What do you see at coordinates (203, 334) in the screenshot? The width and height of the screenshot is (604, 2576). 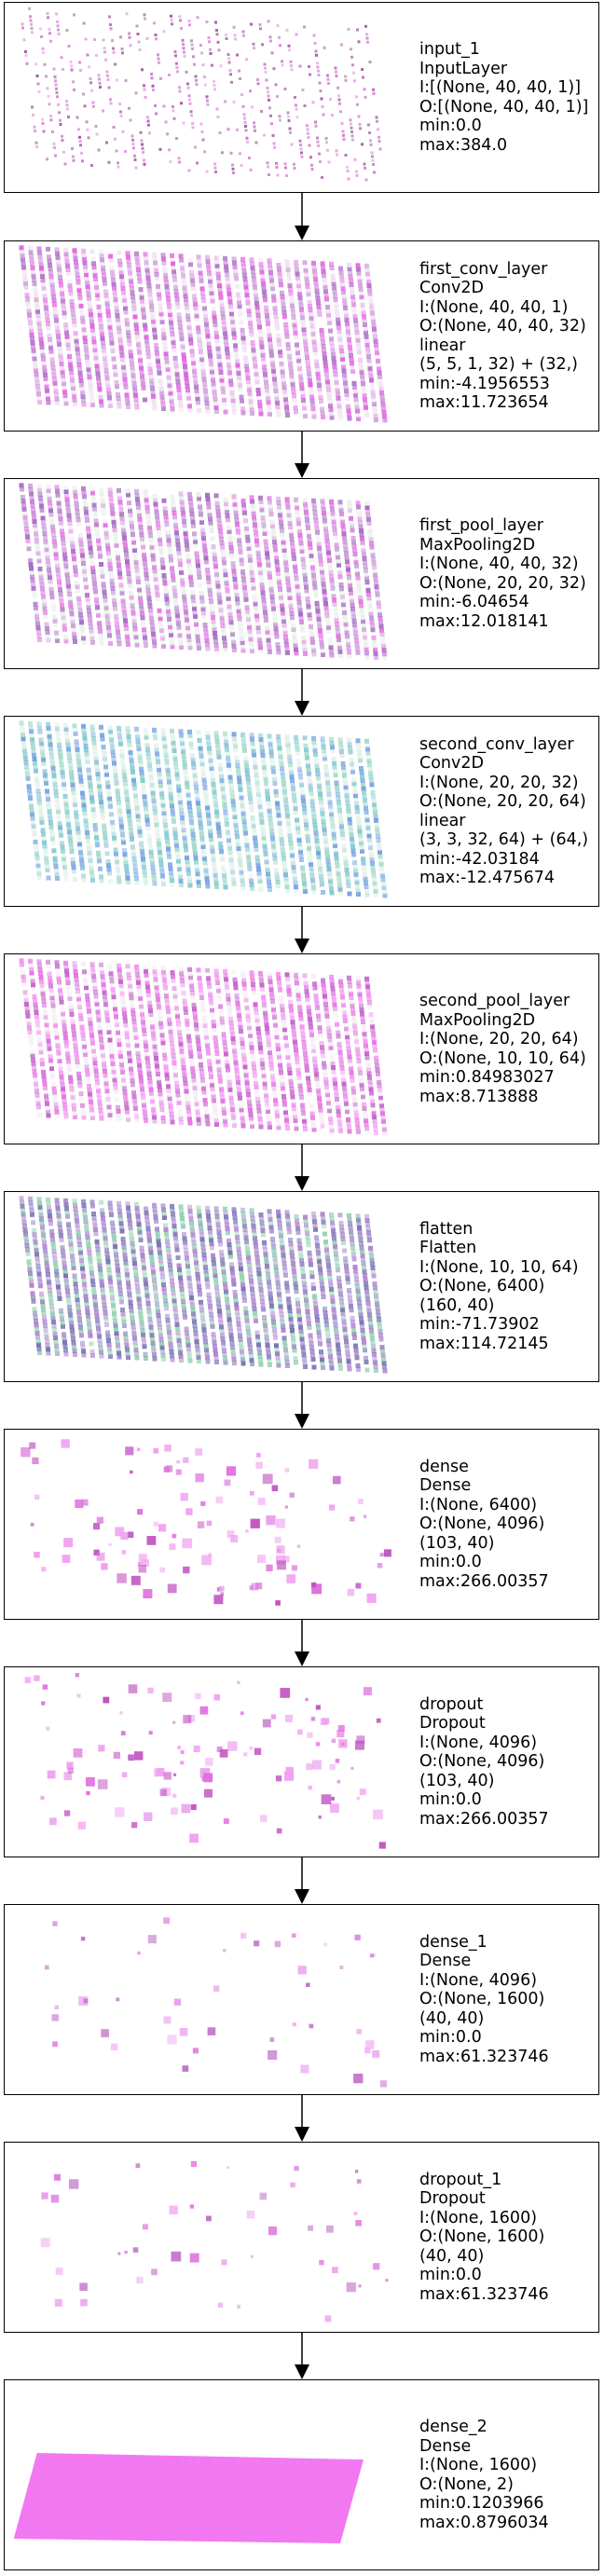 I see `layer-activation-plot` at bounding box center [203, 334].